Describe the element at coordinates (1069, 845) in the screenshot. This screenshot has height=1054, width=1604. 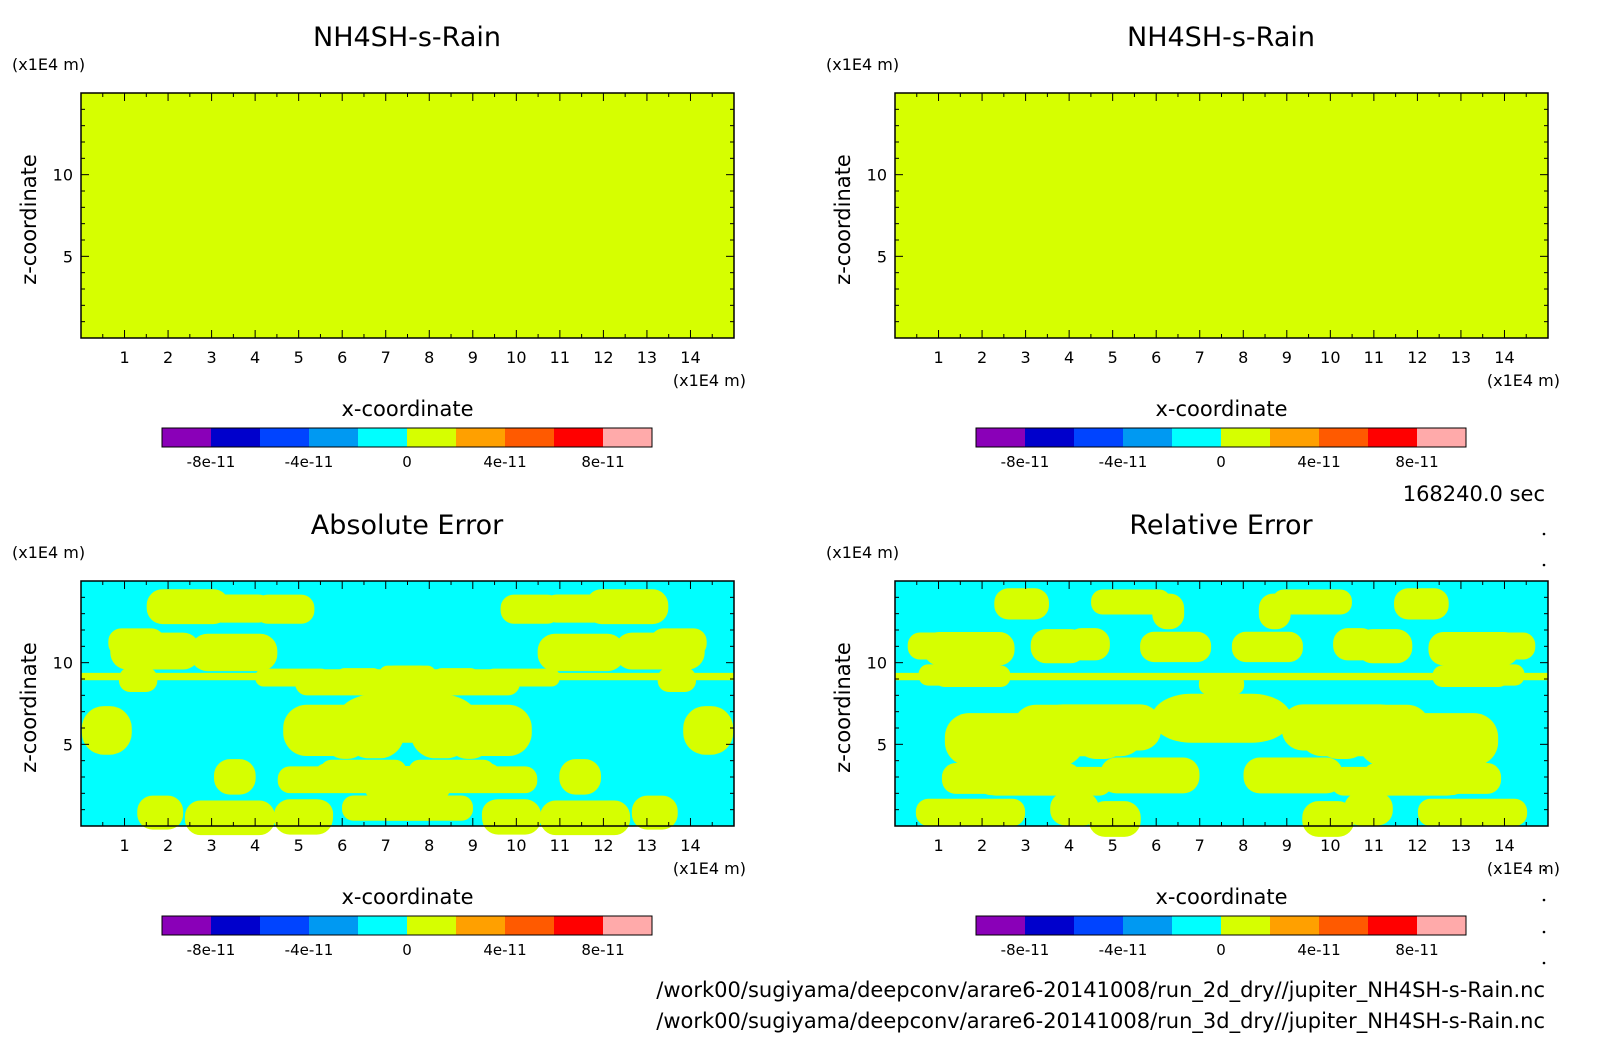
I see `x-tick-label: 4` at that location.